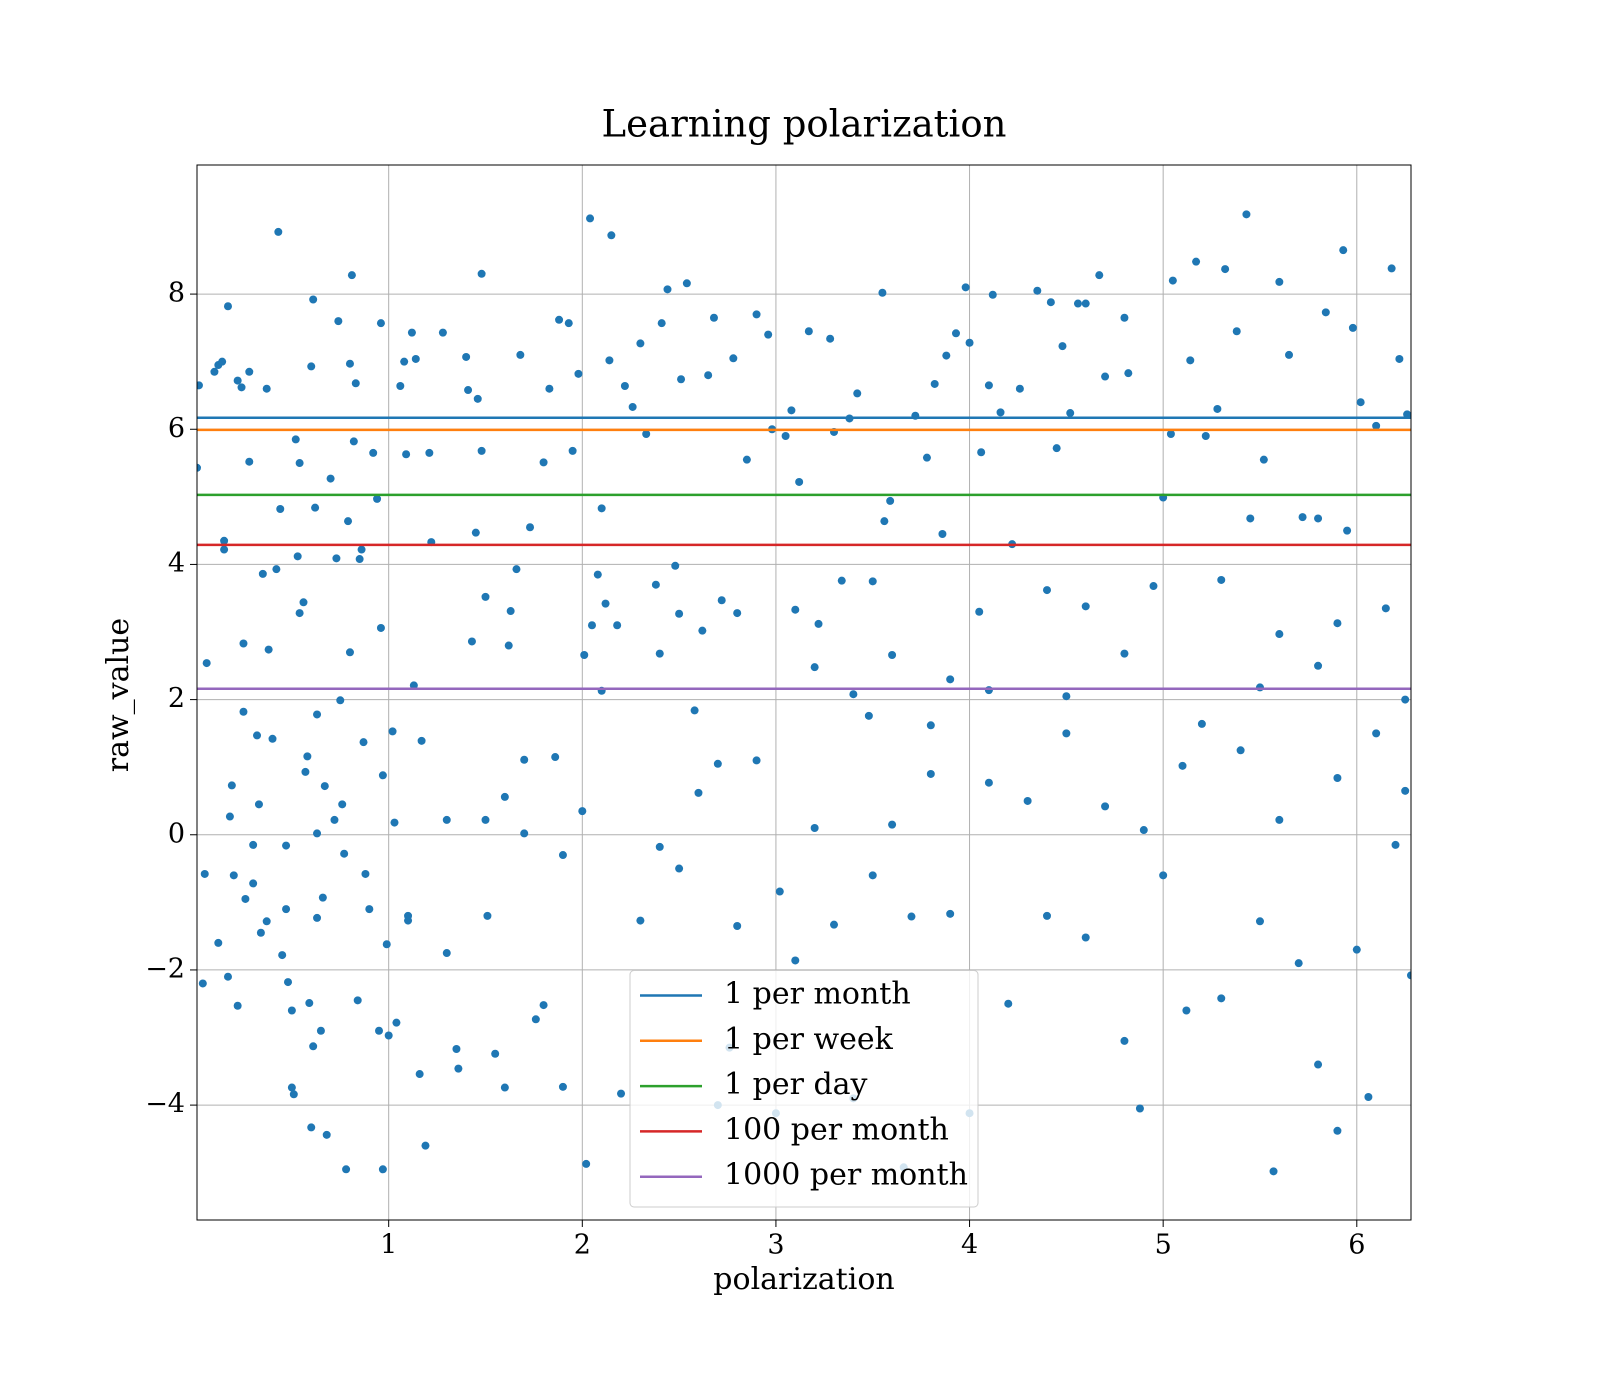  I want to click on legend-box, so click(804, 1089).